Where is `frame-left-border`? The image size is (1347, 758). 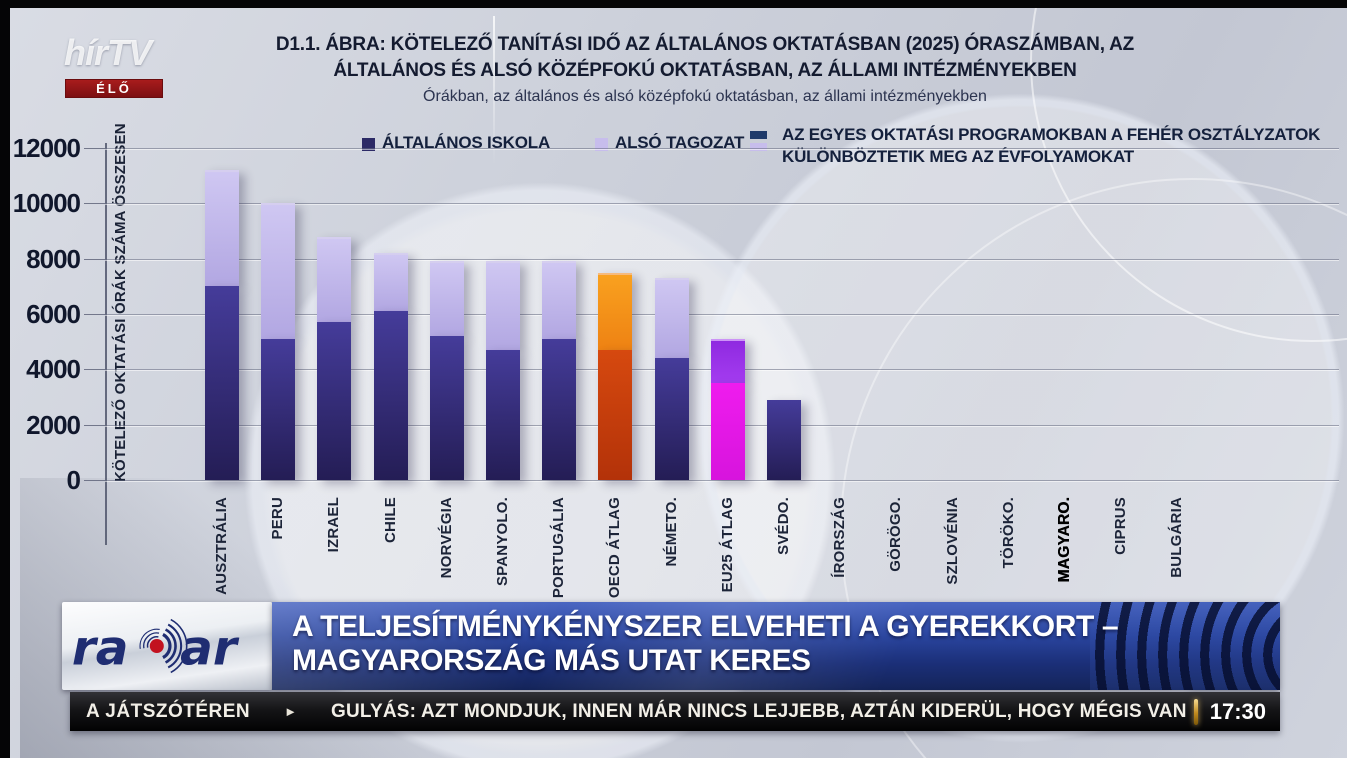 frame-left-border is located at coordinates (5, 379).